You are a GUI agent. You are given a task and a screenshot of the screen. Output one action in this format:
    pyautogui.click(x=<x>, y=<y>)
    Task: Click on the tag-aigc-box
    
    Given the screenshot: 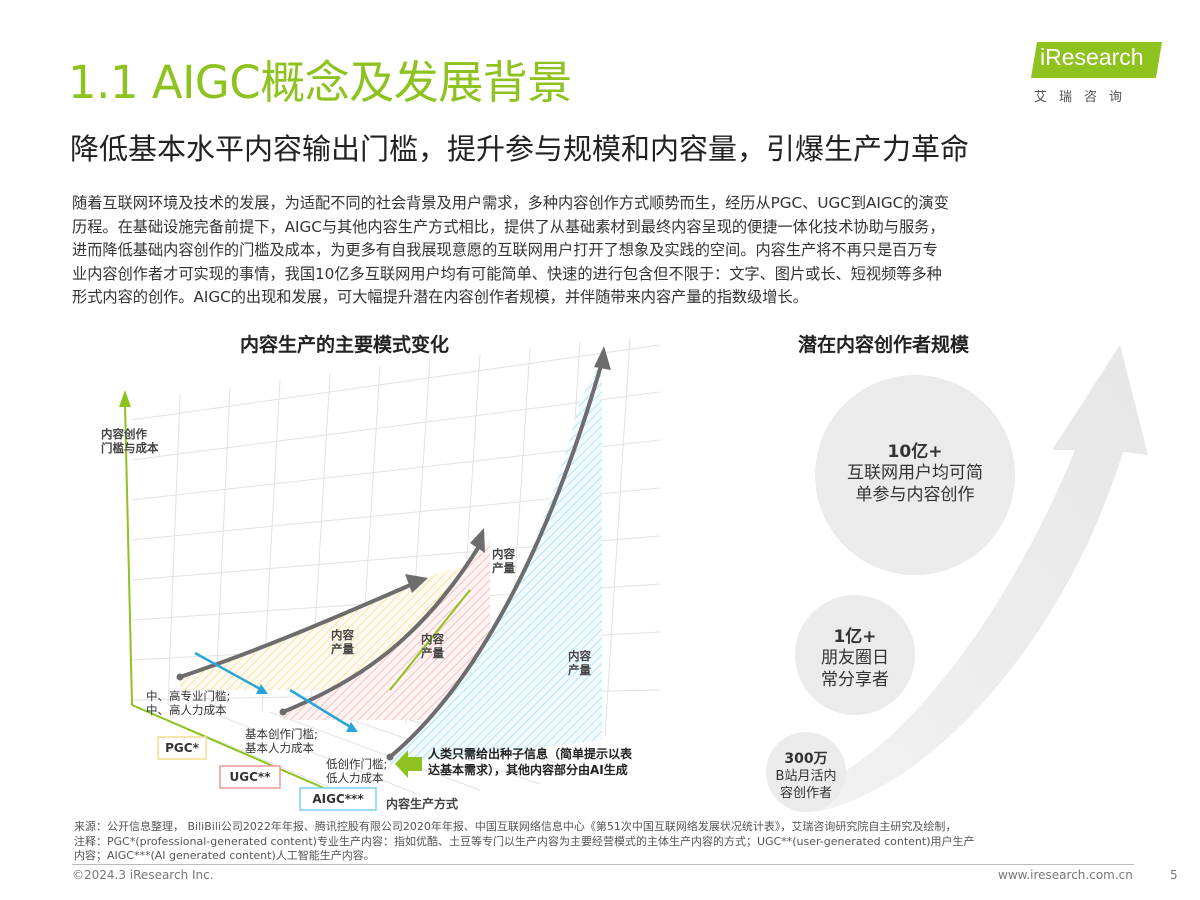 What is the action you would take?
    pyautogui.click(x=338, y=799)
    